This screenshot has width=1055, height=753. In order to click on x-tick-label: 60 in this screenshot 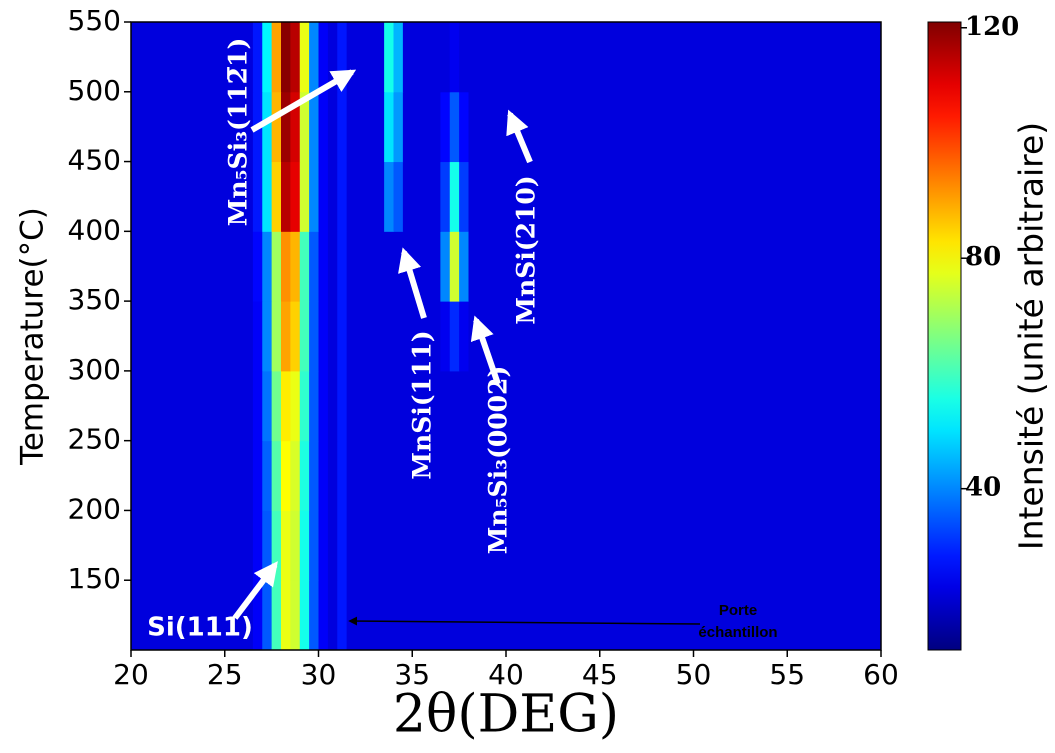, I will do `click(881, 674)`.